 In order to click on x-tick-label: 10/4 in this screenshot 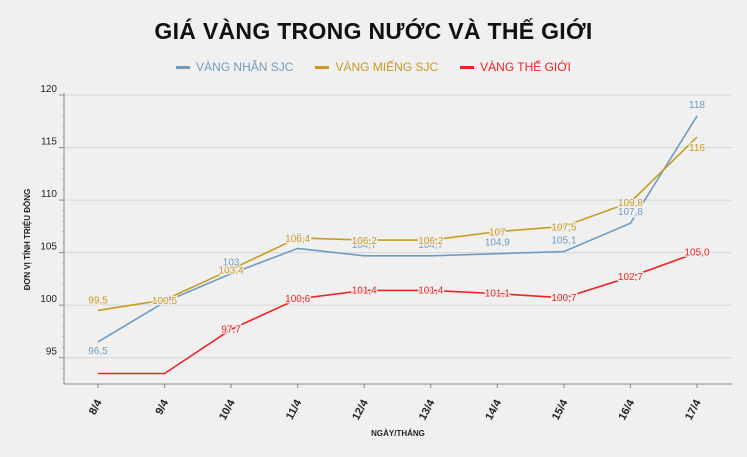, I will do `click(227, 409)`.